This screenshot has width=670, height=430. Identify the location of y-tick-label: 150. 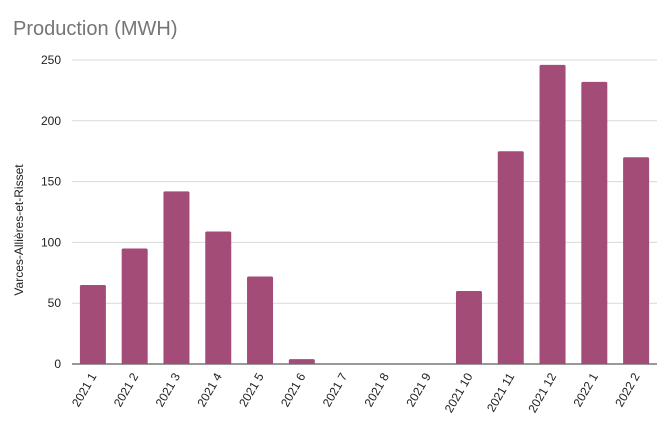
(51, 182).